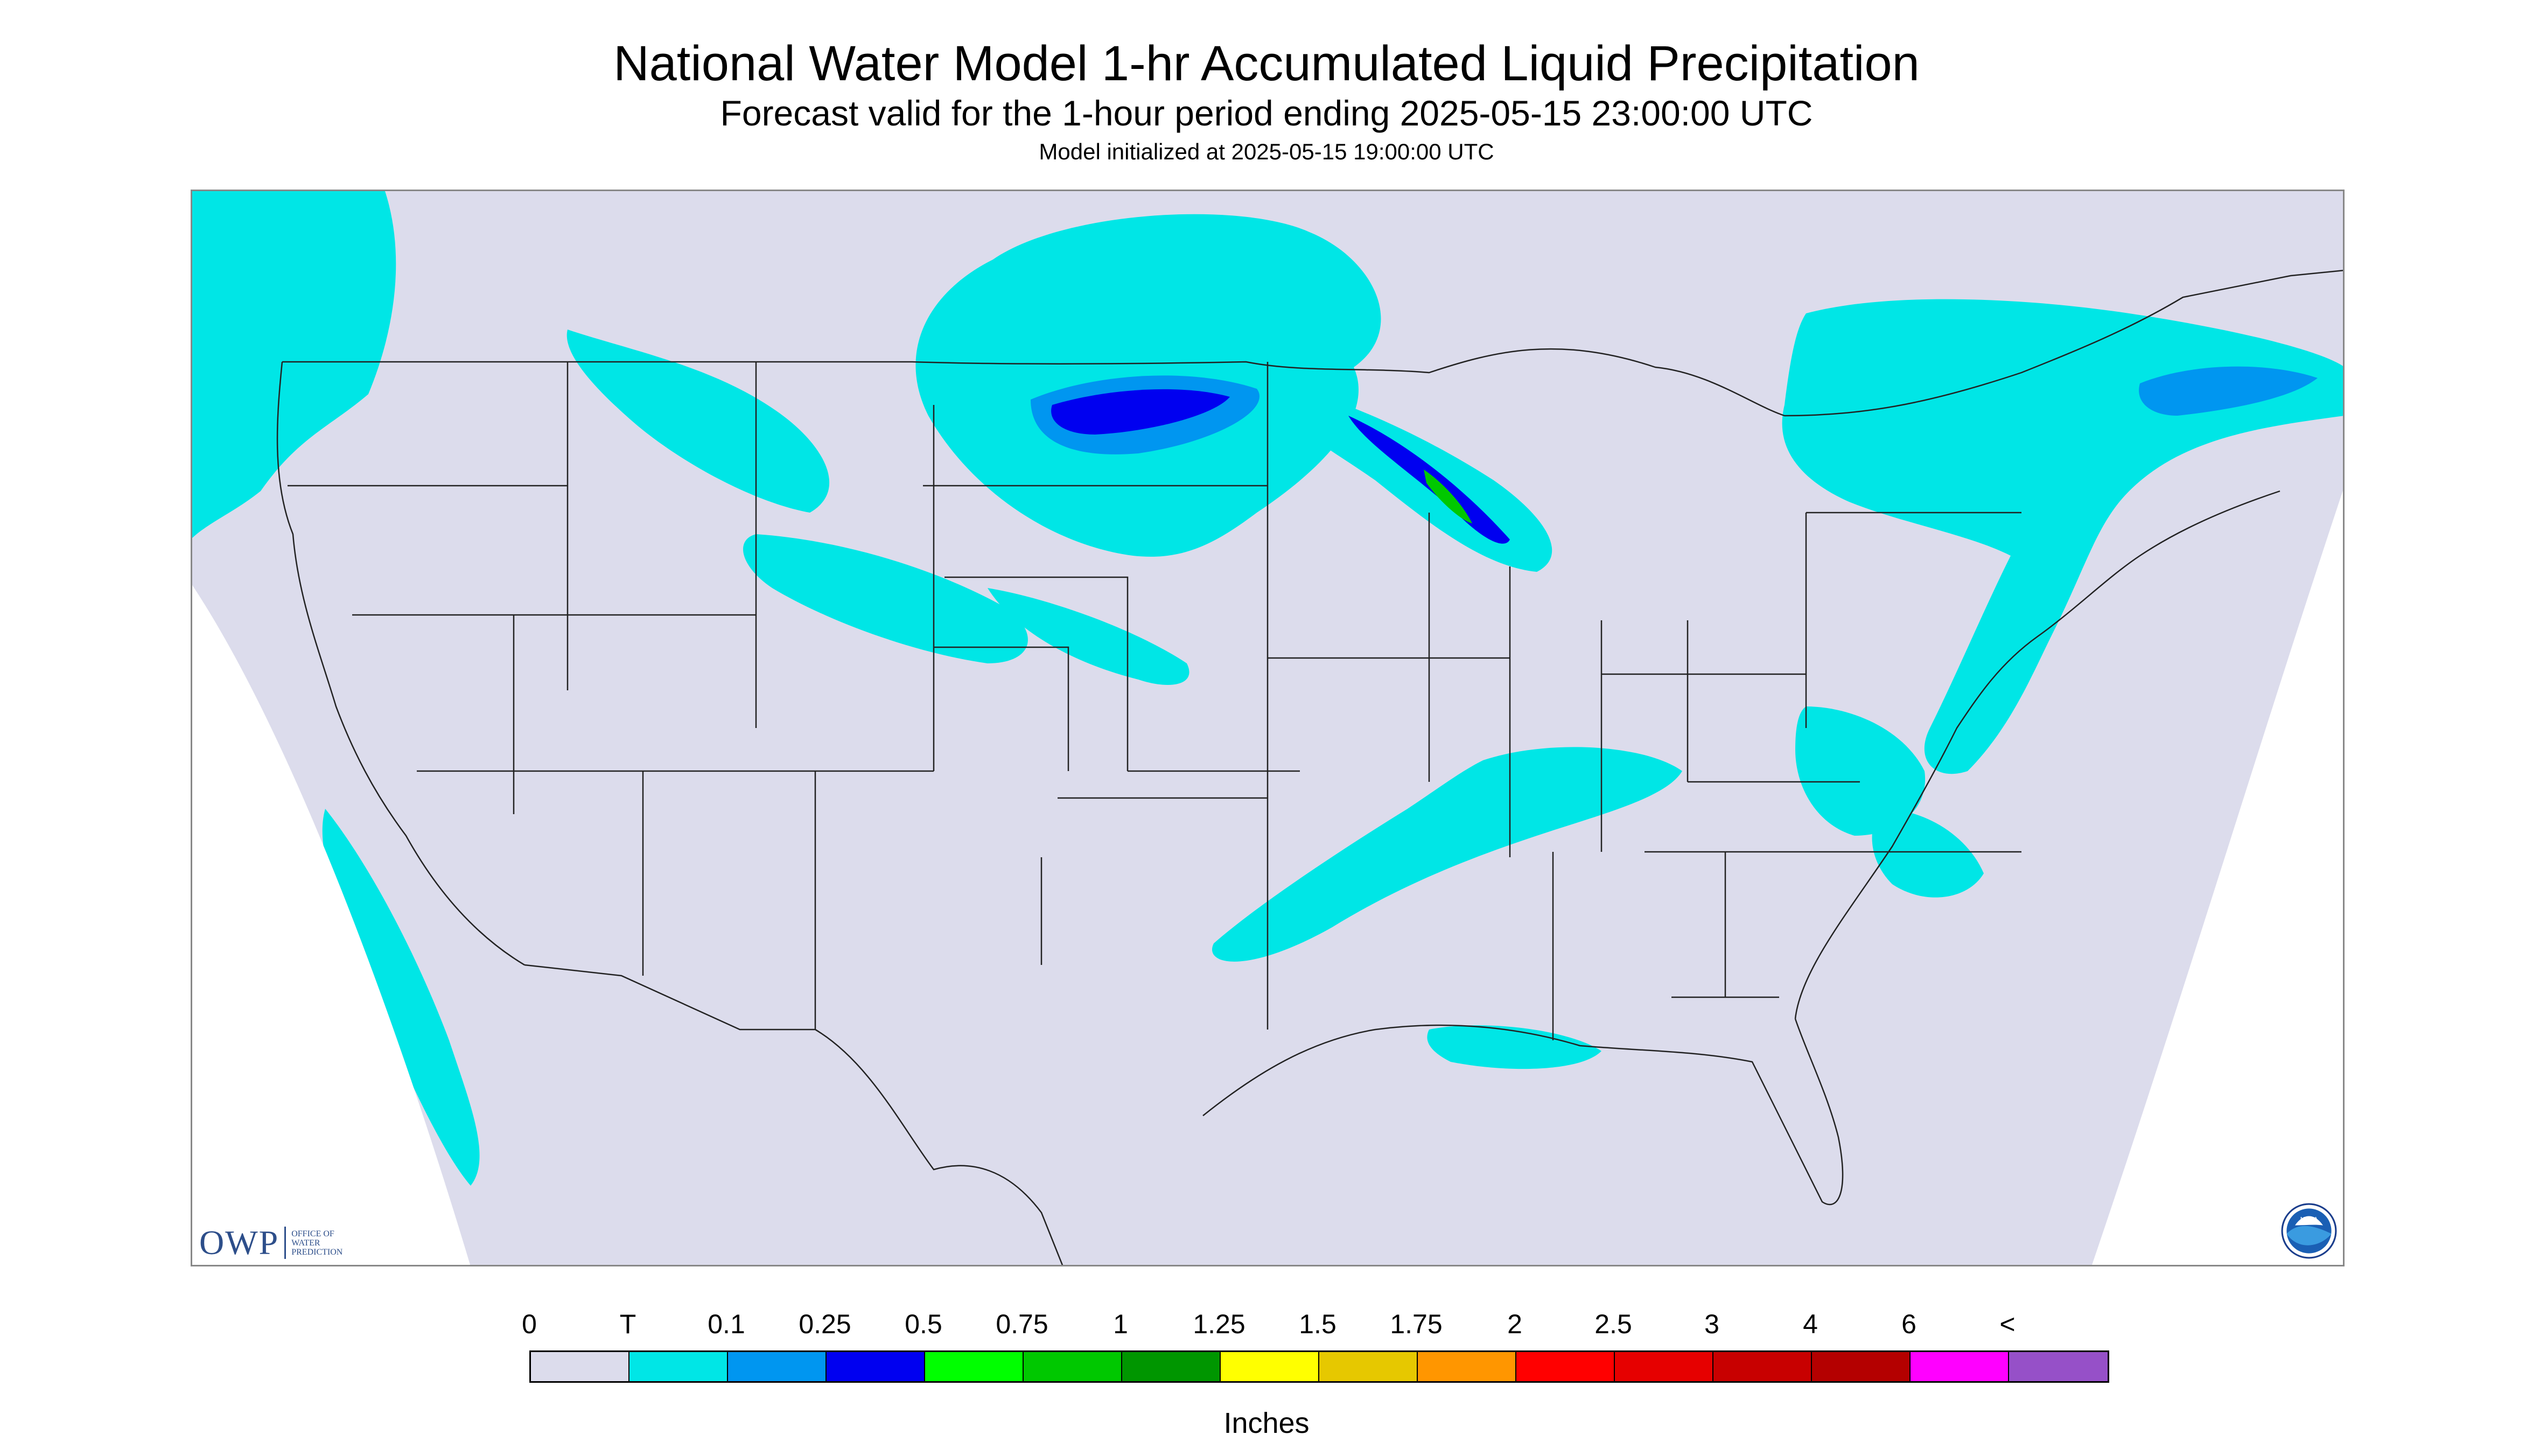 Image resolution: width=2533 pixels, height=1456 pixels. Describe the element at coordinates (2309, 1231) in the screenshot. I see `noaa-seal-icon: NOAA` at that location.